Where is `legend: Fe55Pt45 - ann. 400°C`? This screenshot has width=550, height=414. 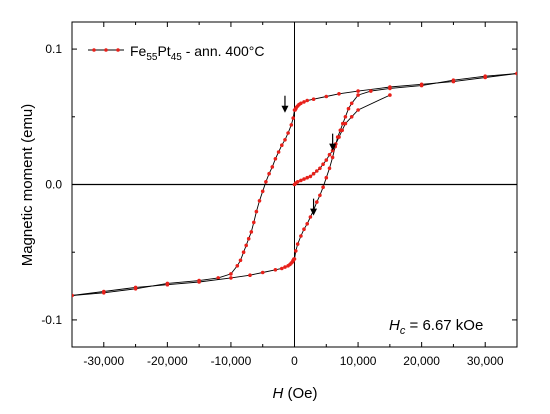
legend: Fe55Pt45 - ann. 400°C is located at coordinates (176, 53).